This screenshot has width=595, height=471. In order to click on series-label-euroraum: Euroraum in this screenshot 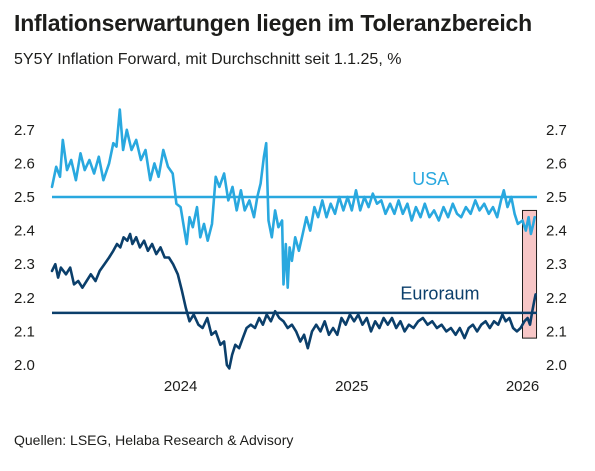, I will do `click(439, 293)`.